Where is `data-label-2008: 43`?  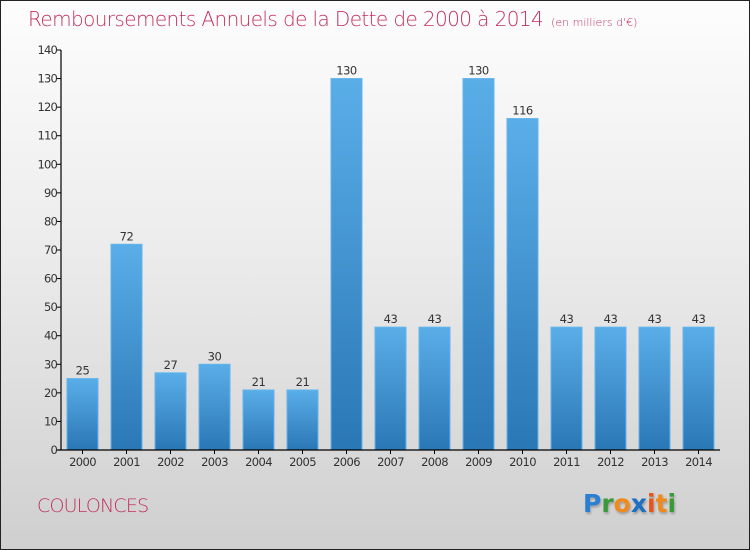
data-label-2008: 43 is located at coordinates (435, 319).